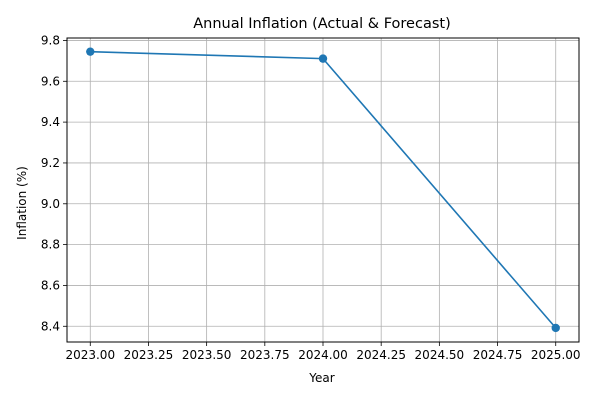 This screenshot has height=400, width=600. Describe the element at coordinates (90, 355) in the screenshot. I see `x-tick-label: 2023.00` at that location.